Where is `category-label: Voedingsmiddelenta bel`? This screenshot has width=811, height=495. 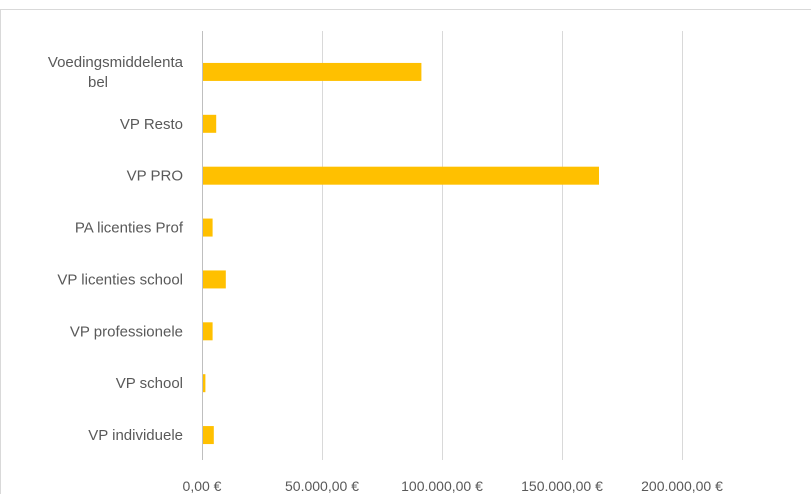
category-label: Voedingsmiddelenta bel is located at coordinates (116, 72).